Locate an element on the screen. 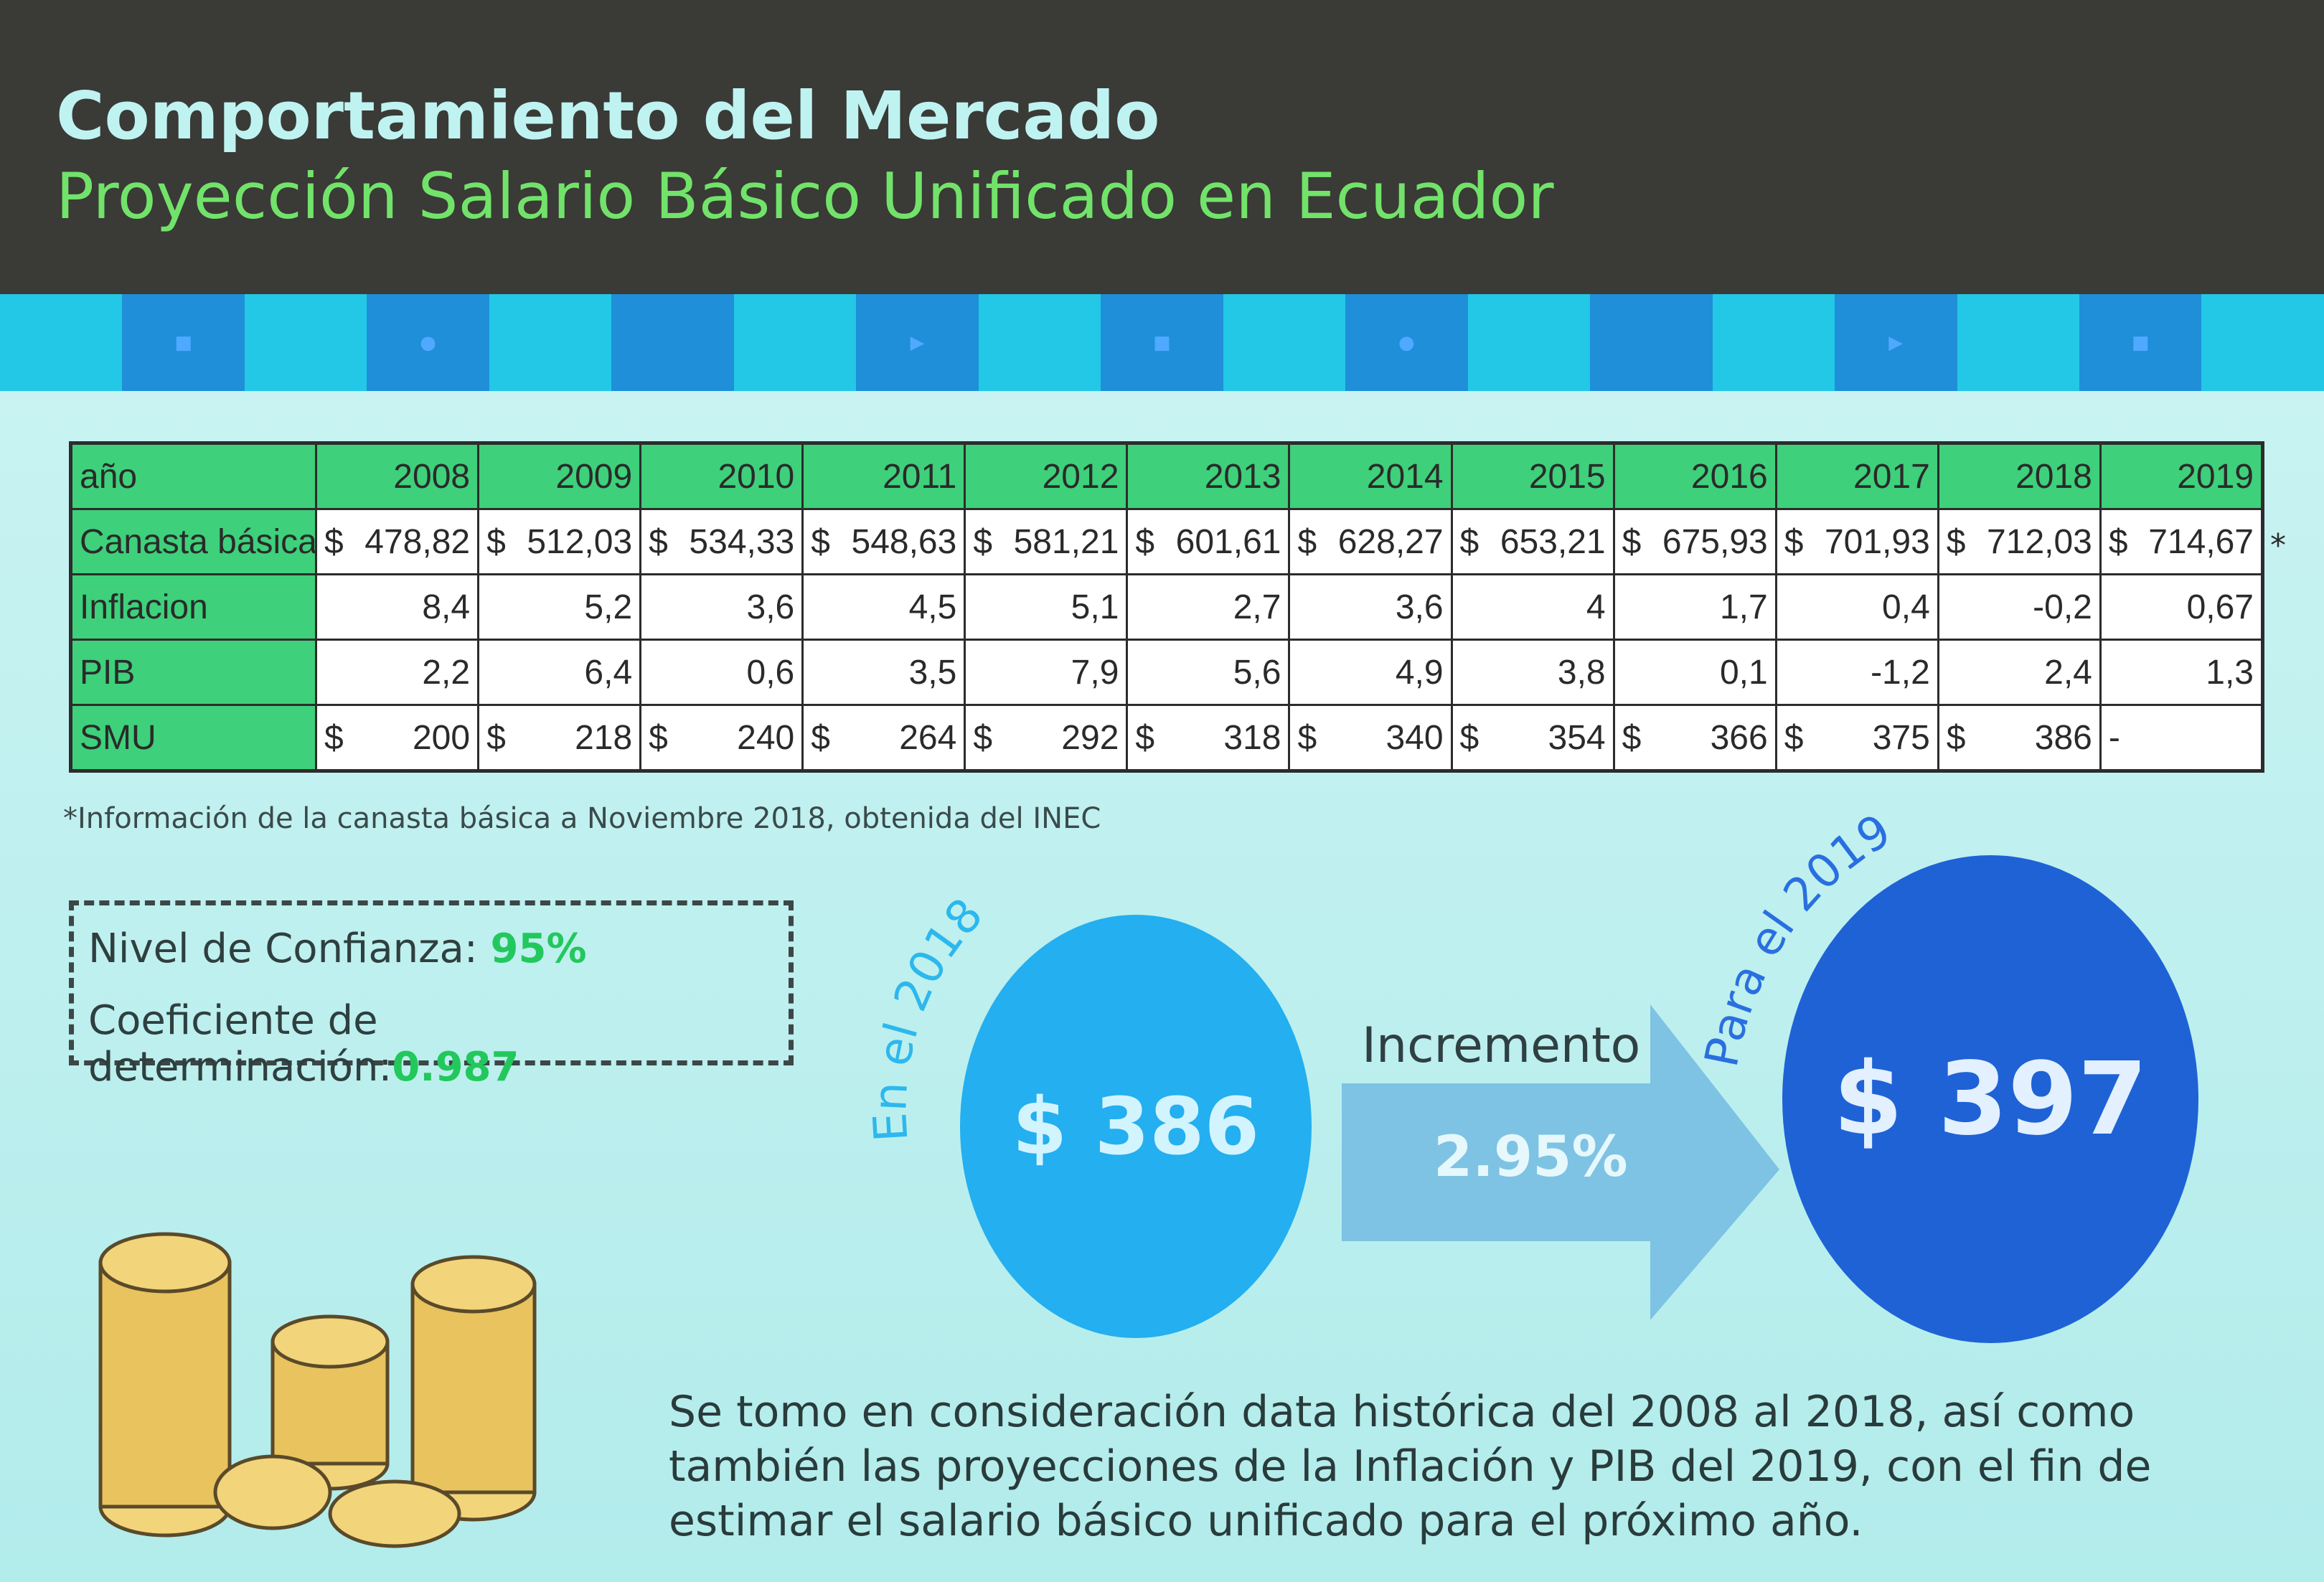 This screenshot has height=1582, width=2324. currency-value: $581,21 is located at coordinates (1046, 542).